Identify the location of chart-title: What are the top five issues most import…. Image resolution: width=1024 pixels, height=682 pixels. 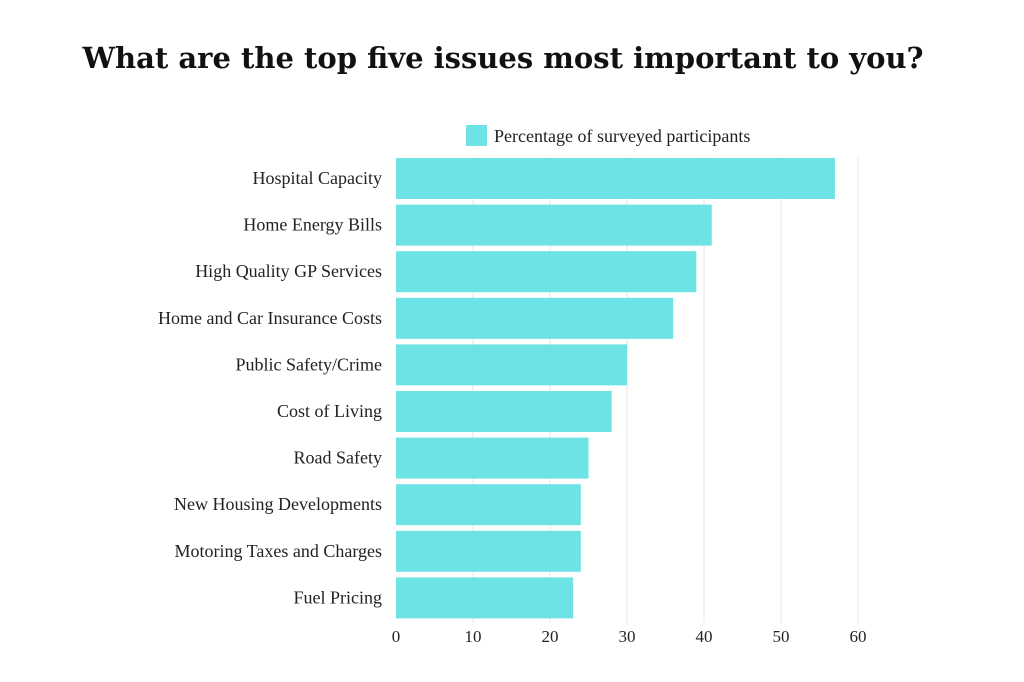
(502, 58).